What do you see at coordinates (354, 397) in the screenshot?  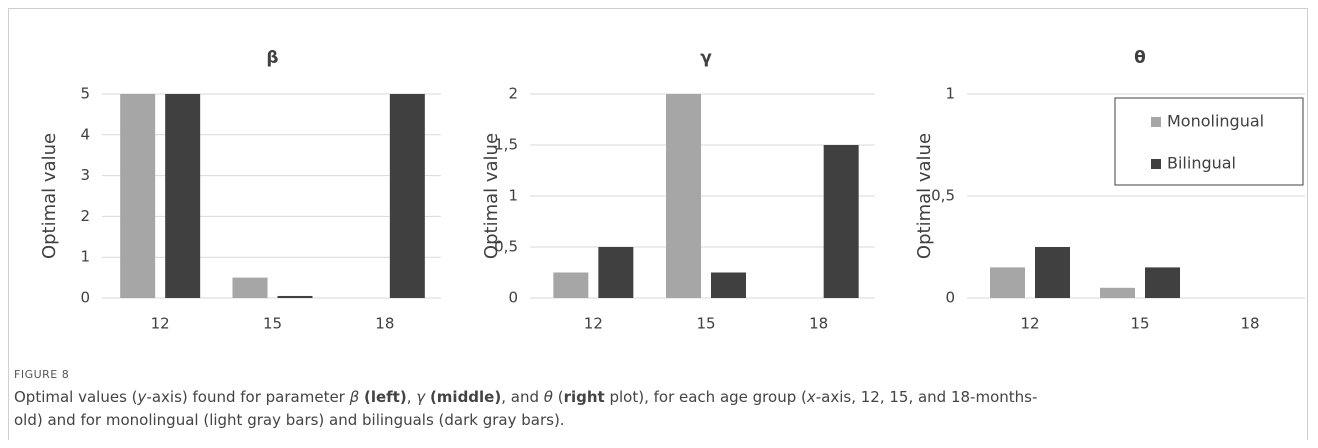 I see `caption-text: β` at bounding box center [354, 397].